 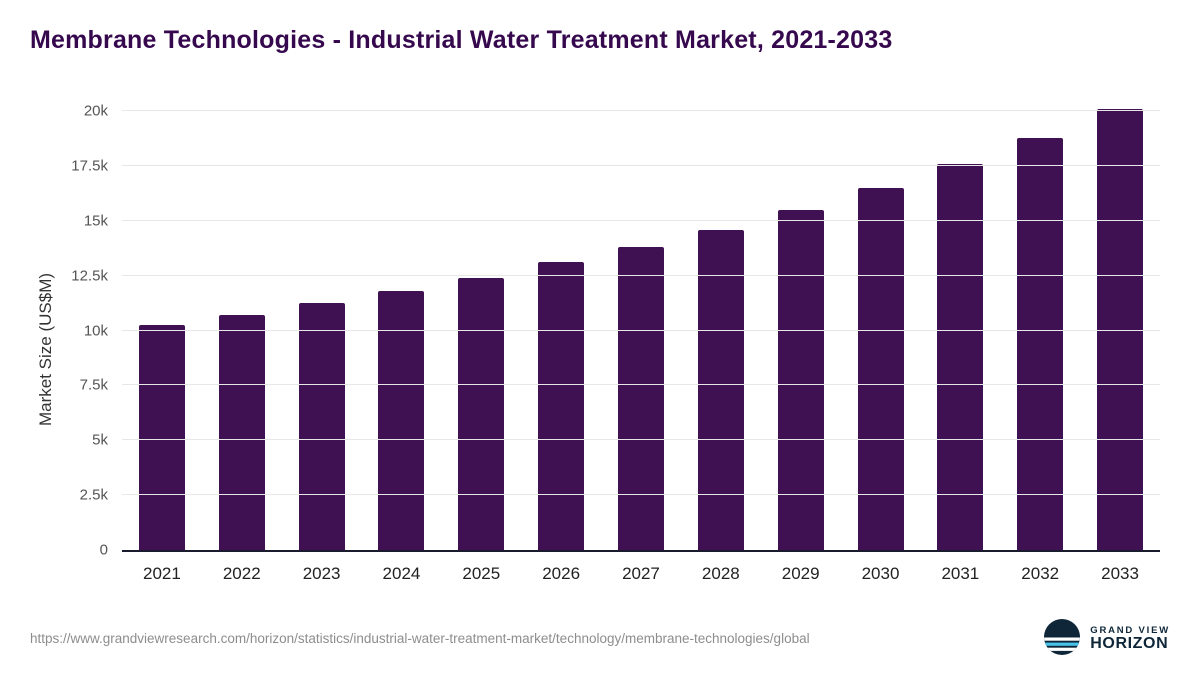 What do you see at coordinates (641, 573) in the screenshot?
I see `x-tick-label-2027: 2027` at bounding box center [641, 573].